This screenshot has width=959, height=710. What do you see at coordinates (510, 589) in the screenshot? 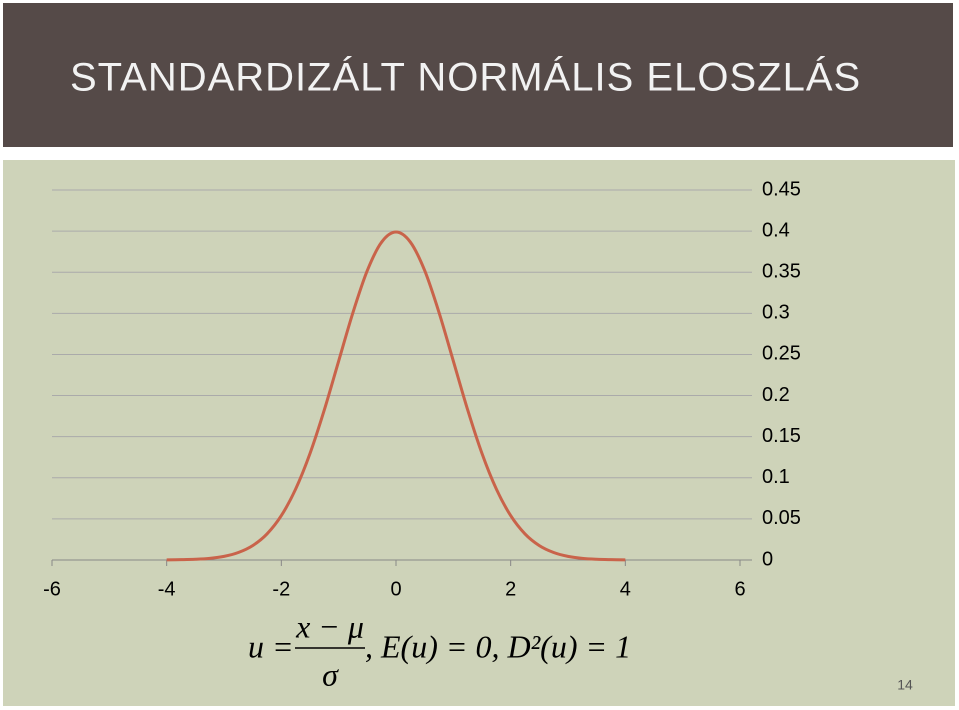
I see `x-tick-label: 2` at bounding box center [510, 589].